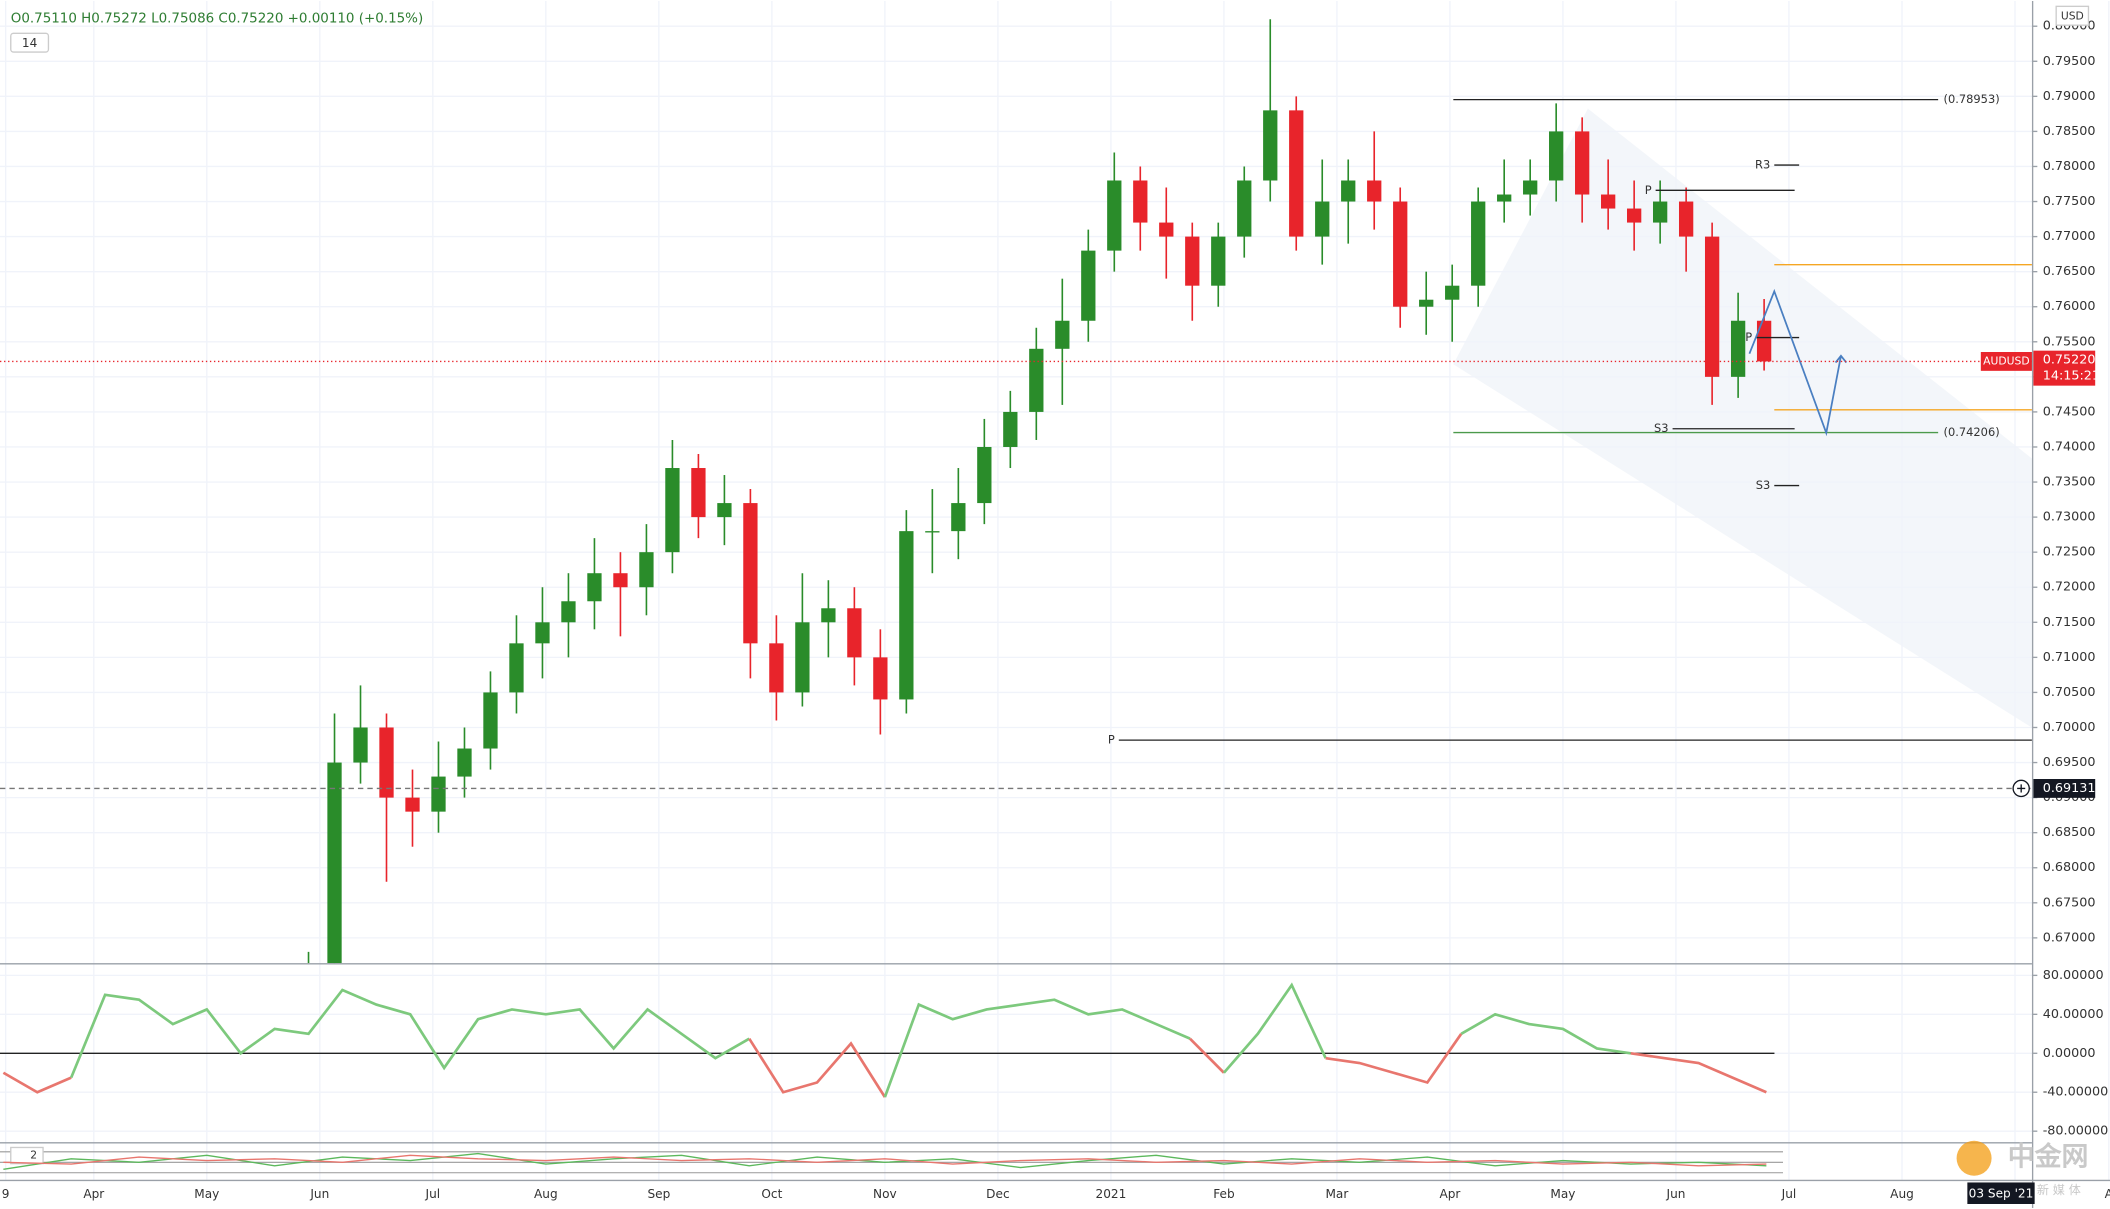 The height and width of the screenshot is (1209, 2110). Describe the element at coordinates (2069, 587) in the screenshot. I see `y-tick-label: 0.72000` at that location.